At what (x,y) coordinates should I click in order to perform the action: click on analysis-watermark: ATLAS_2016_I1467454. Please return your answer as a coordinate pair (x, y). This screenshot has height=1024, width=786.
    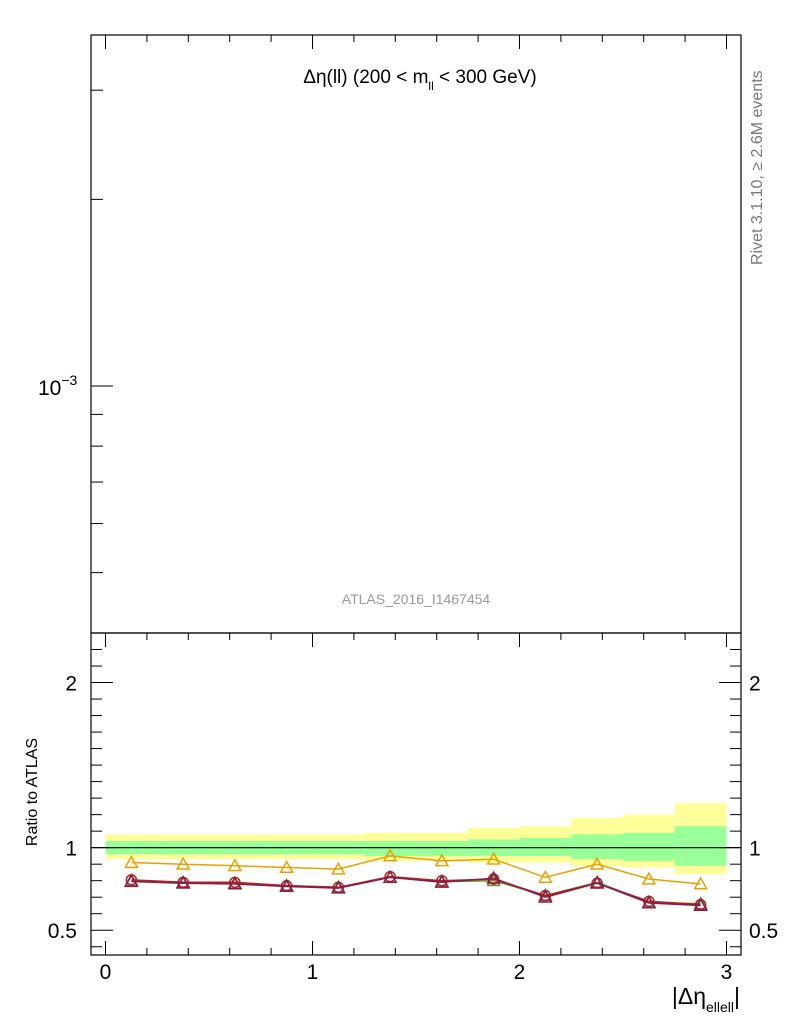
    Looking at the image, I should click on (416, 599).